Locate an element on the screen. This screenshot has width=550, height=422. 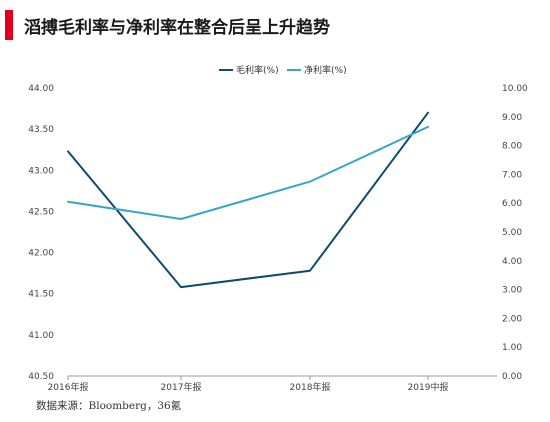
y-right-tick-label: 9.00 is located at coordinates (512, 118).